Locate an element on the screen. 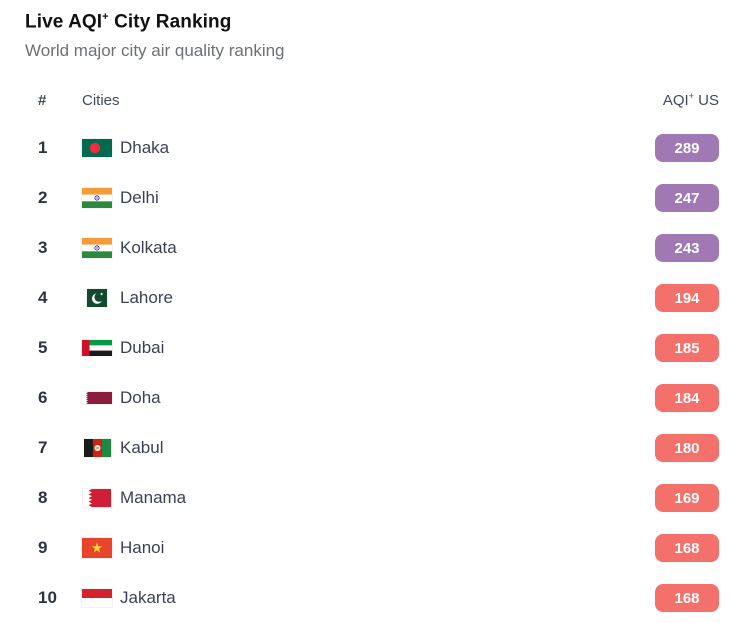 This screenshot has height=623, width=755. city-name: Hanoi is located at coordinates (142, 548).